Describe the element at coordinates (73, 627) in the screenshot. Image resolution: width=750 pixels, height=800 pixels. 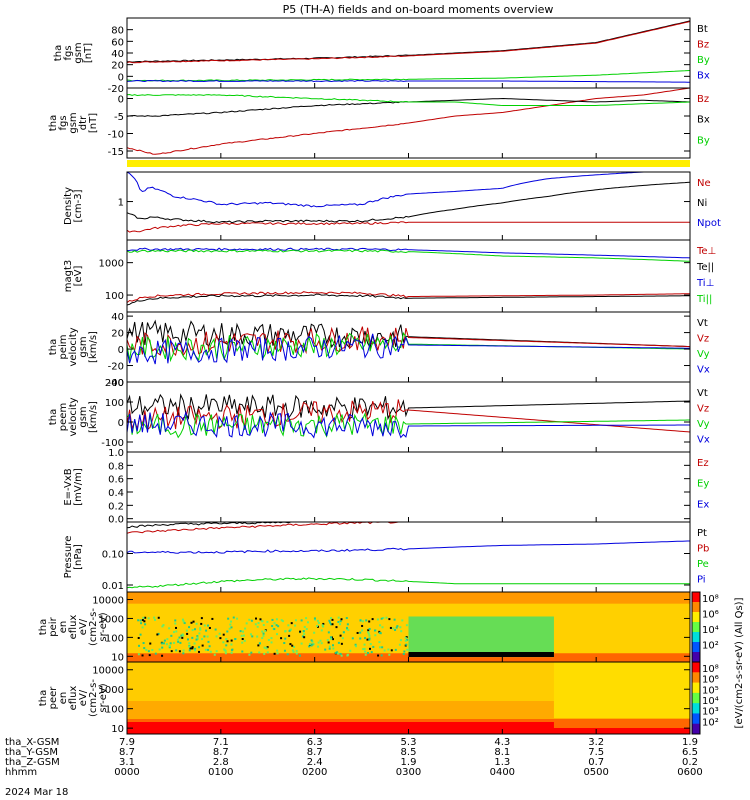
I see `ylabel: tha peir en eflux eV/(cm2-s-sr-eV)` at that location.